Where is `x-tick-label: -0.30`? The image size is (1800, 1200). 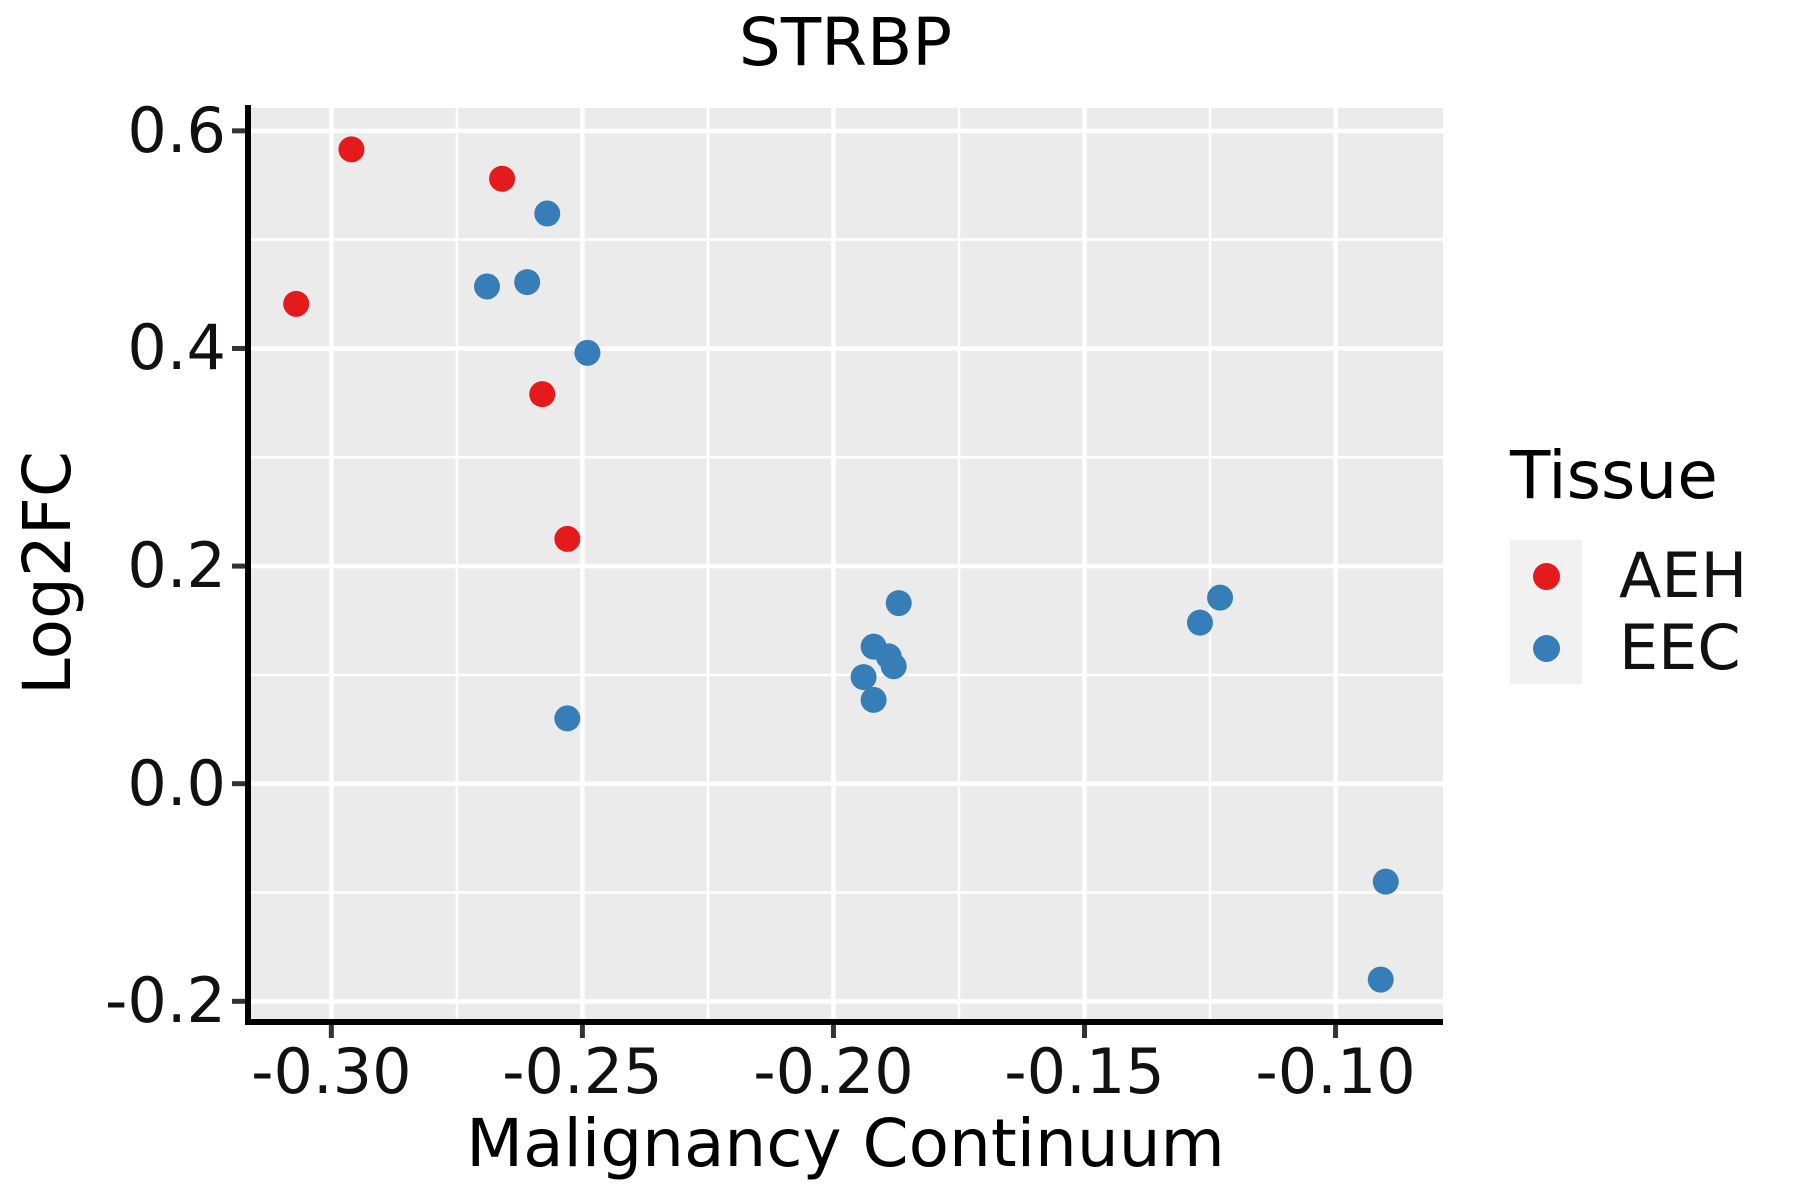 x-tick-label: -0.30 is located at coordinates (331, 1071).